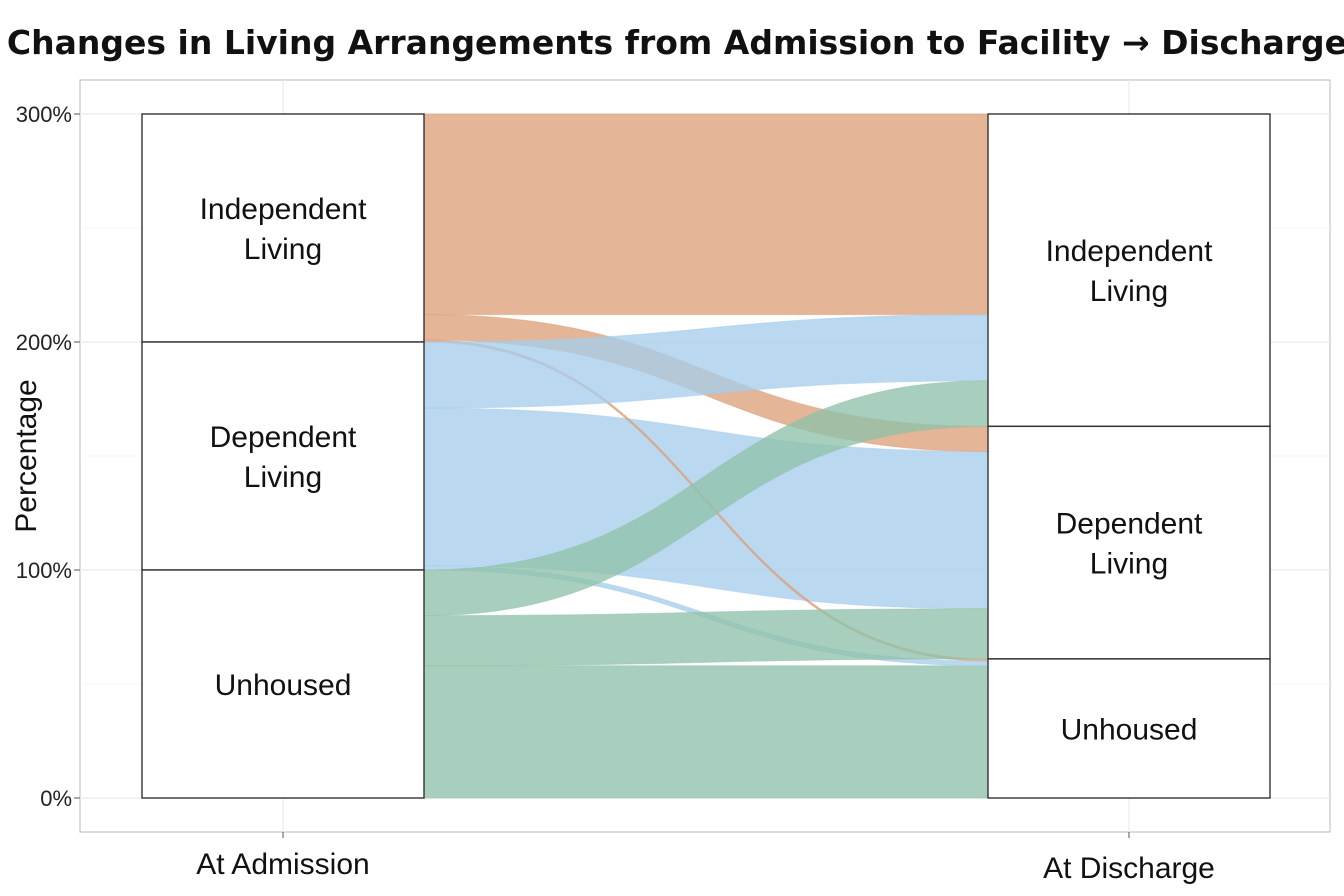 This screenshot has height=896, width=1344. What do you see at coordinates (1129, 524) in the screenshot?
I see `discharge-stratum-label-dependent-living: Dependent` at bounding box center [1129, 524].